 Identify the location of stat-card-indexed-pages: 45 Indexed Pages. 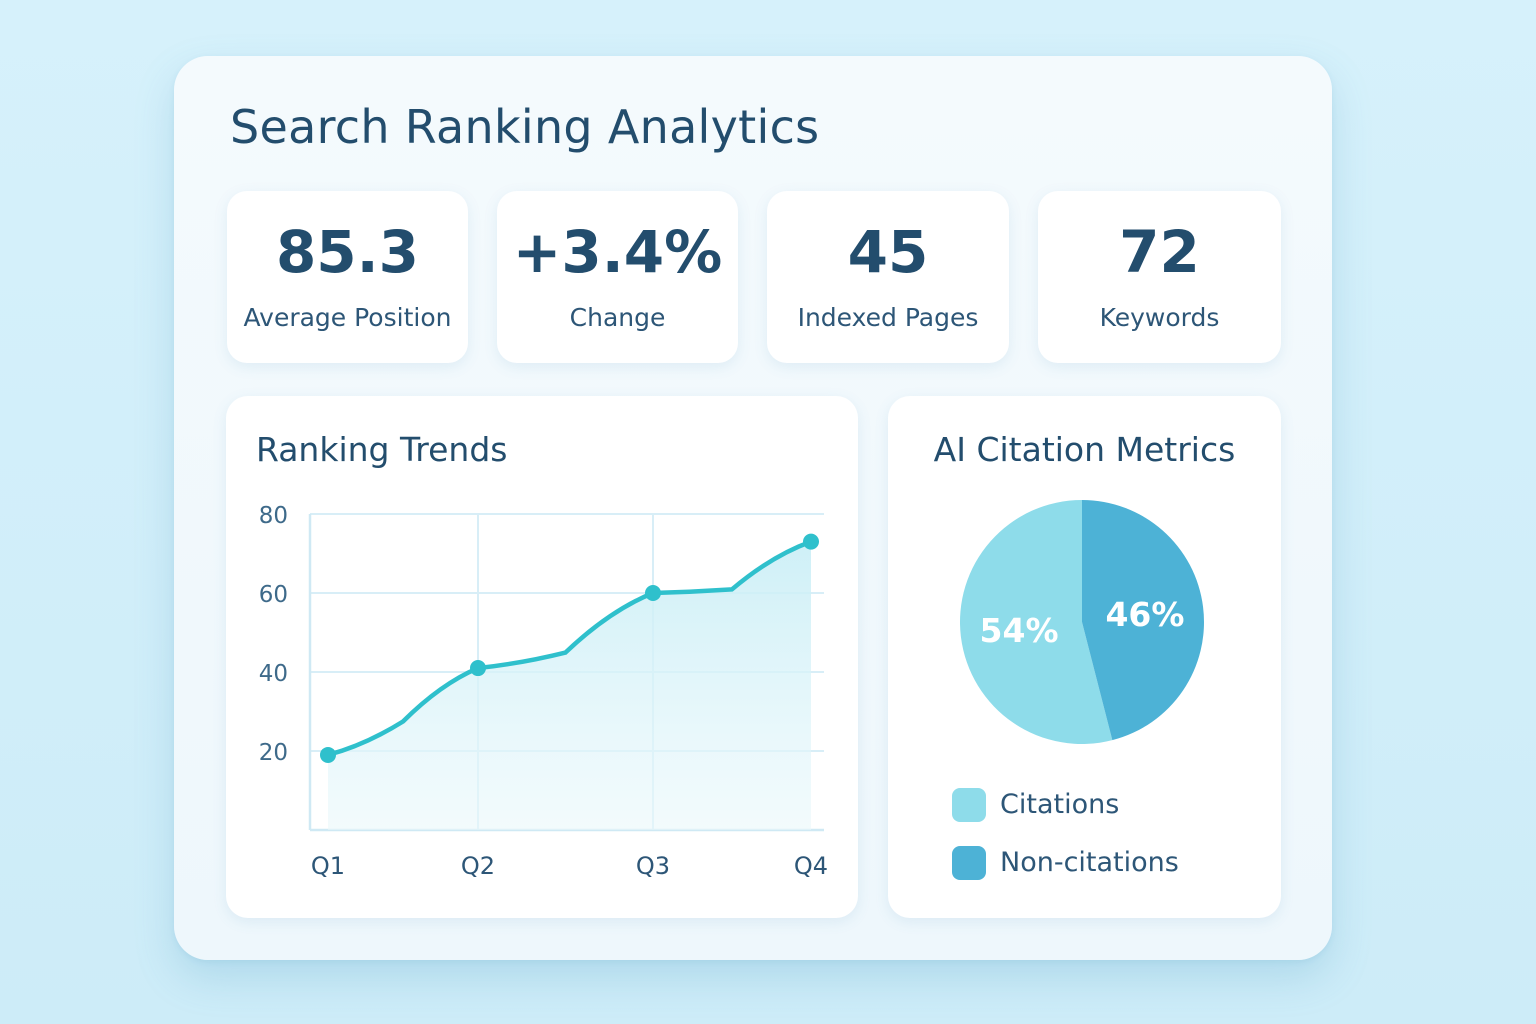
(888, 277).